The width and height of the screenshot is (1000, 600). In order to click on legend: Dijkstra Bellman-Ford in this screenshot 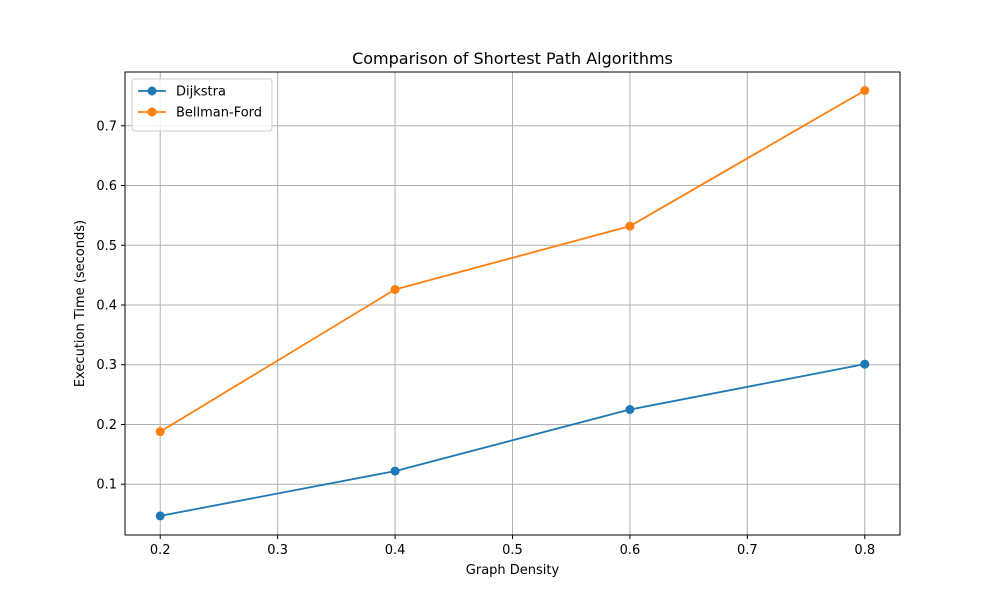, I will do `click(202, 105)`.